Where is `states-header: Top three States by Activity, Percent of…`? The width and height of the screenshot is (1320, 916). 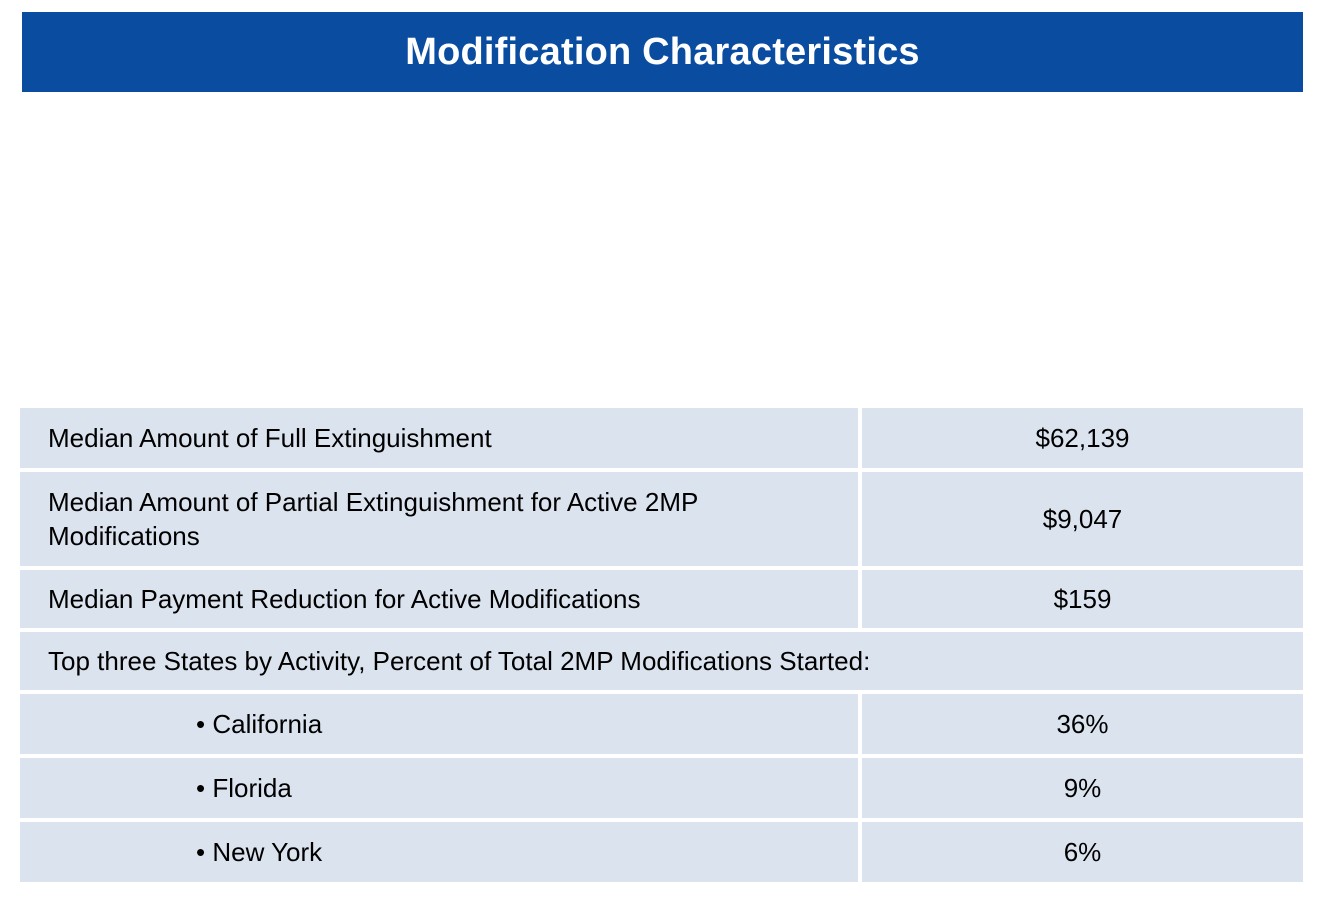 states-header: Top three States by Activity, Percent of… is located at coordinates (661, 661).